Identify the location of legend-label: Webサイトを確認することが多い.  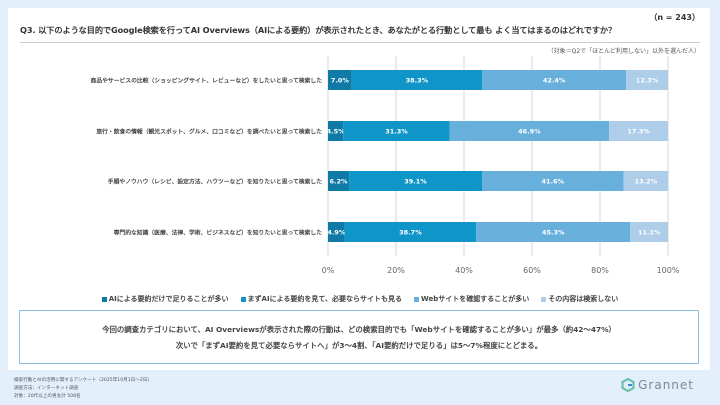
(475, 299).